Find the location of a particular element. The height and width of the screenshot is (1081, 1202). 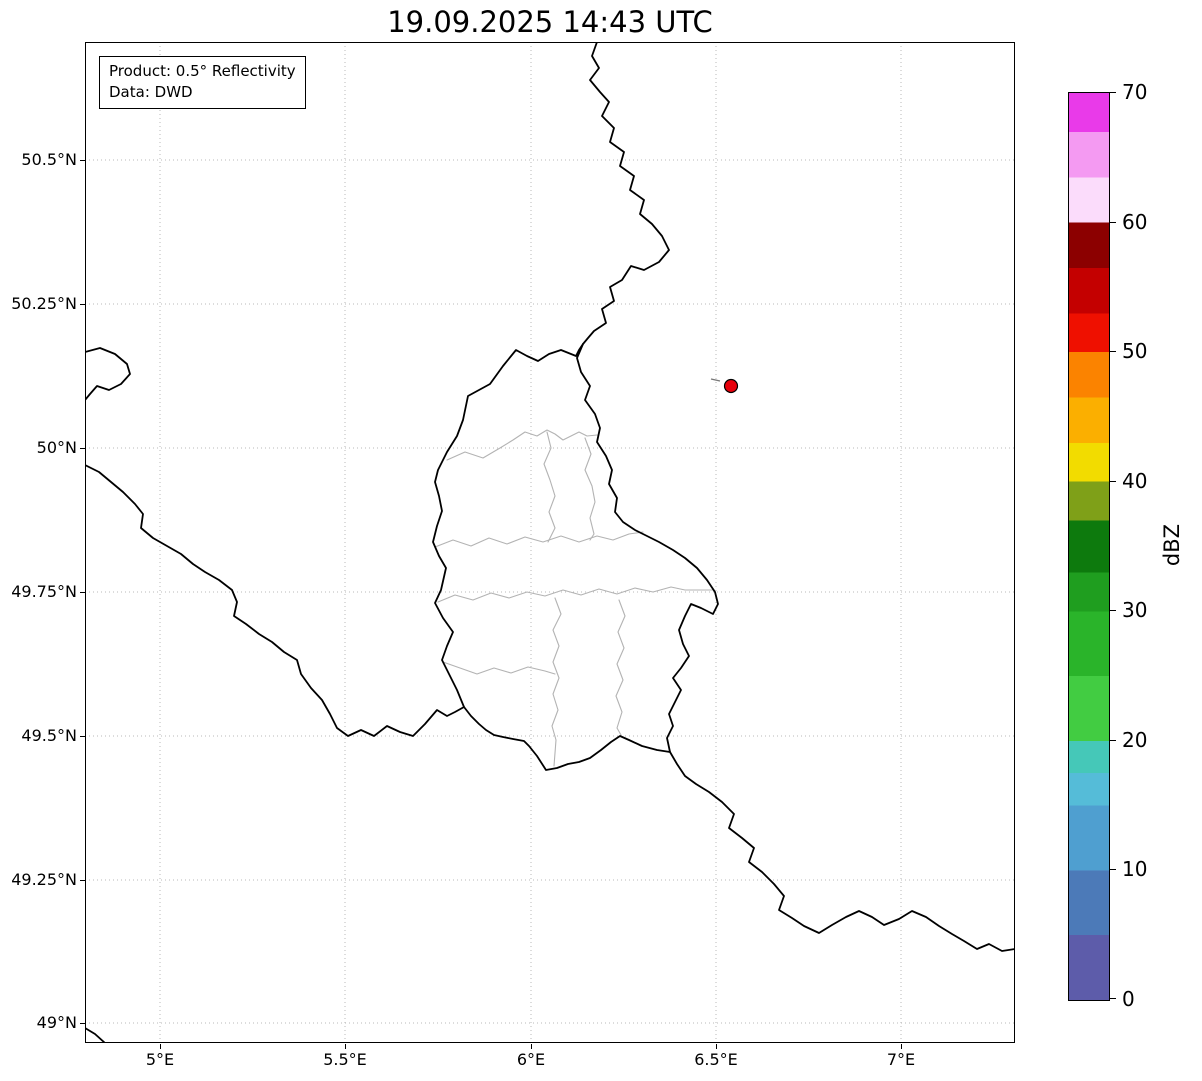

y-tick-label: 49°N is located at coordinates (56, 1022).